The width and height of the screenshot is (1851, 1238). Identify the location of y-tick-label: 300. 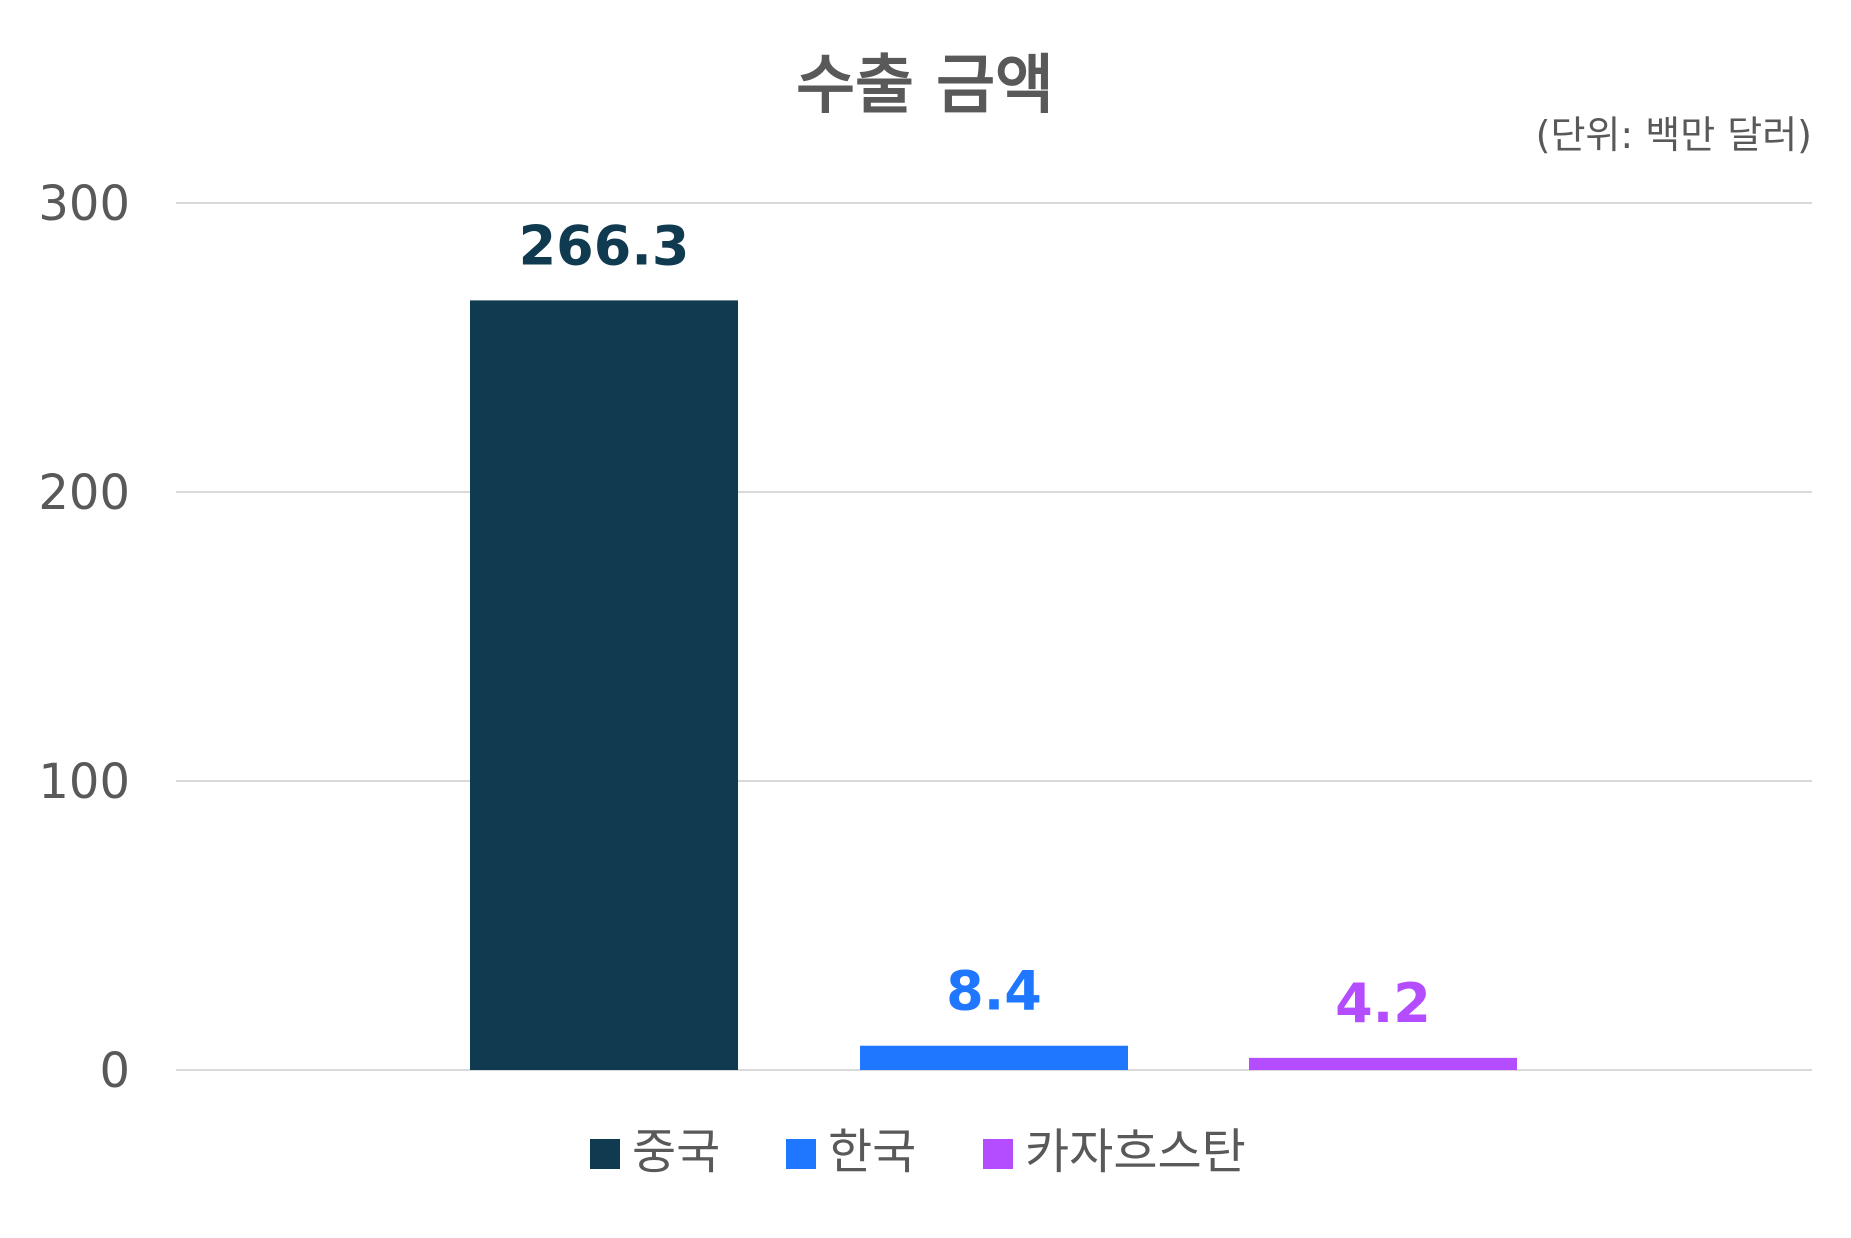
(84, 204).